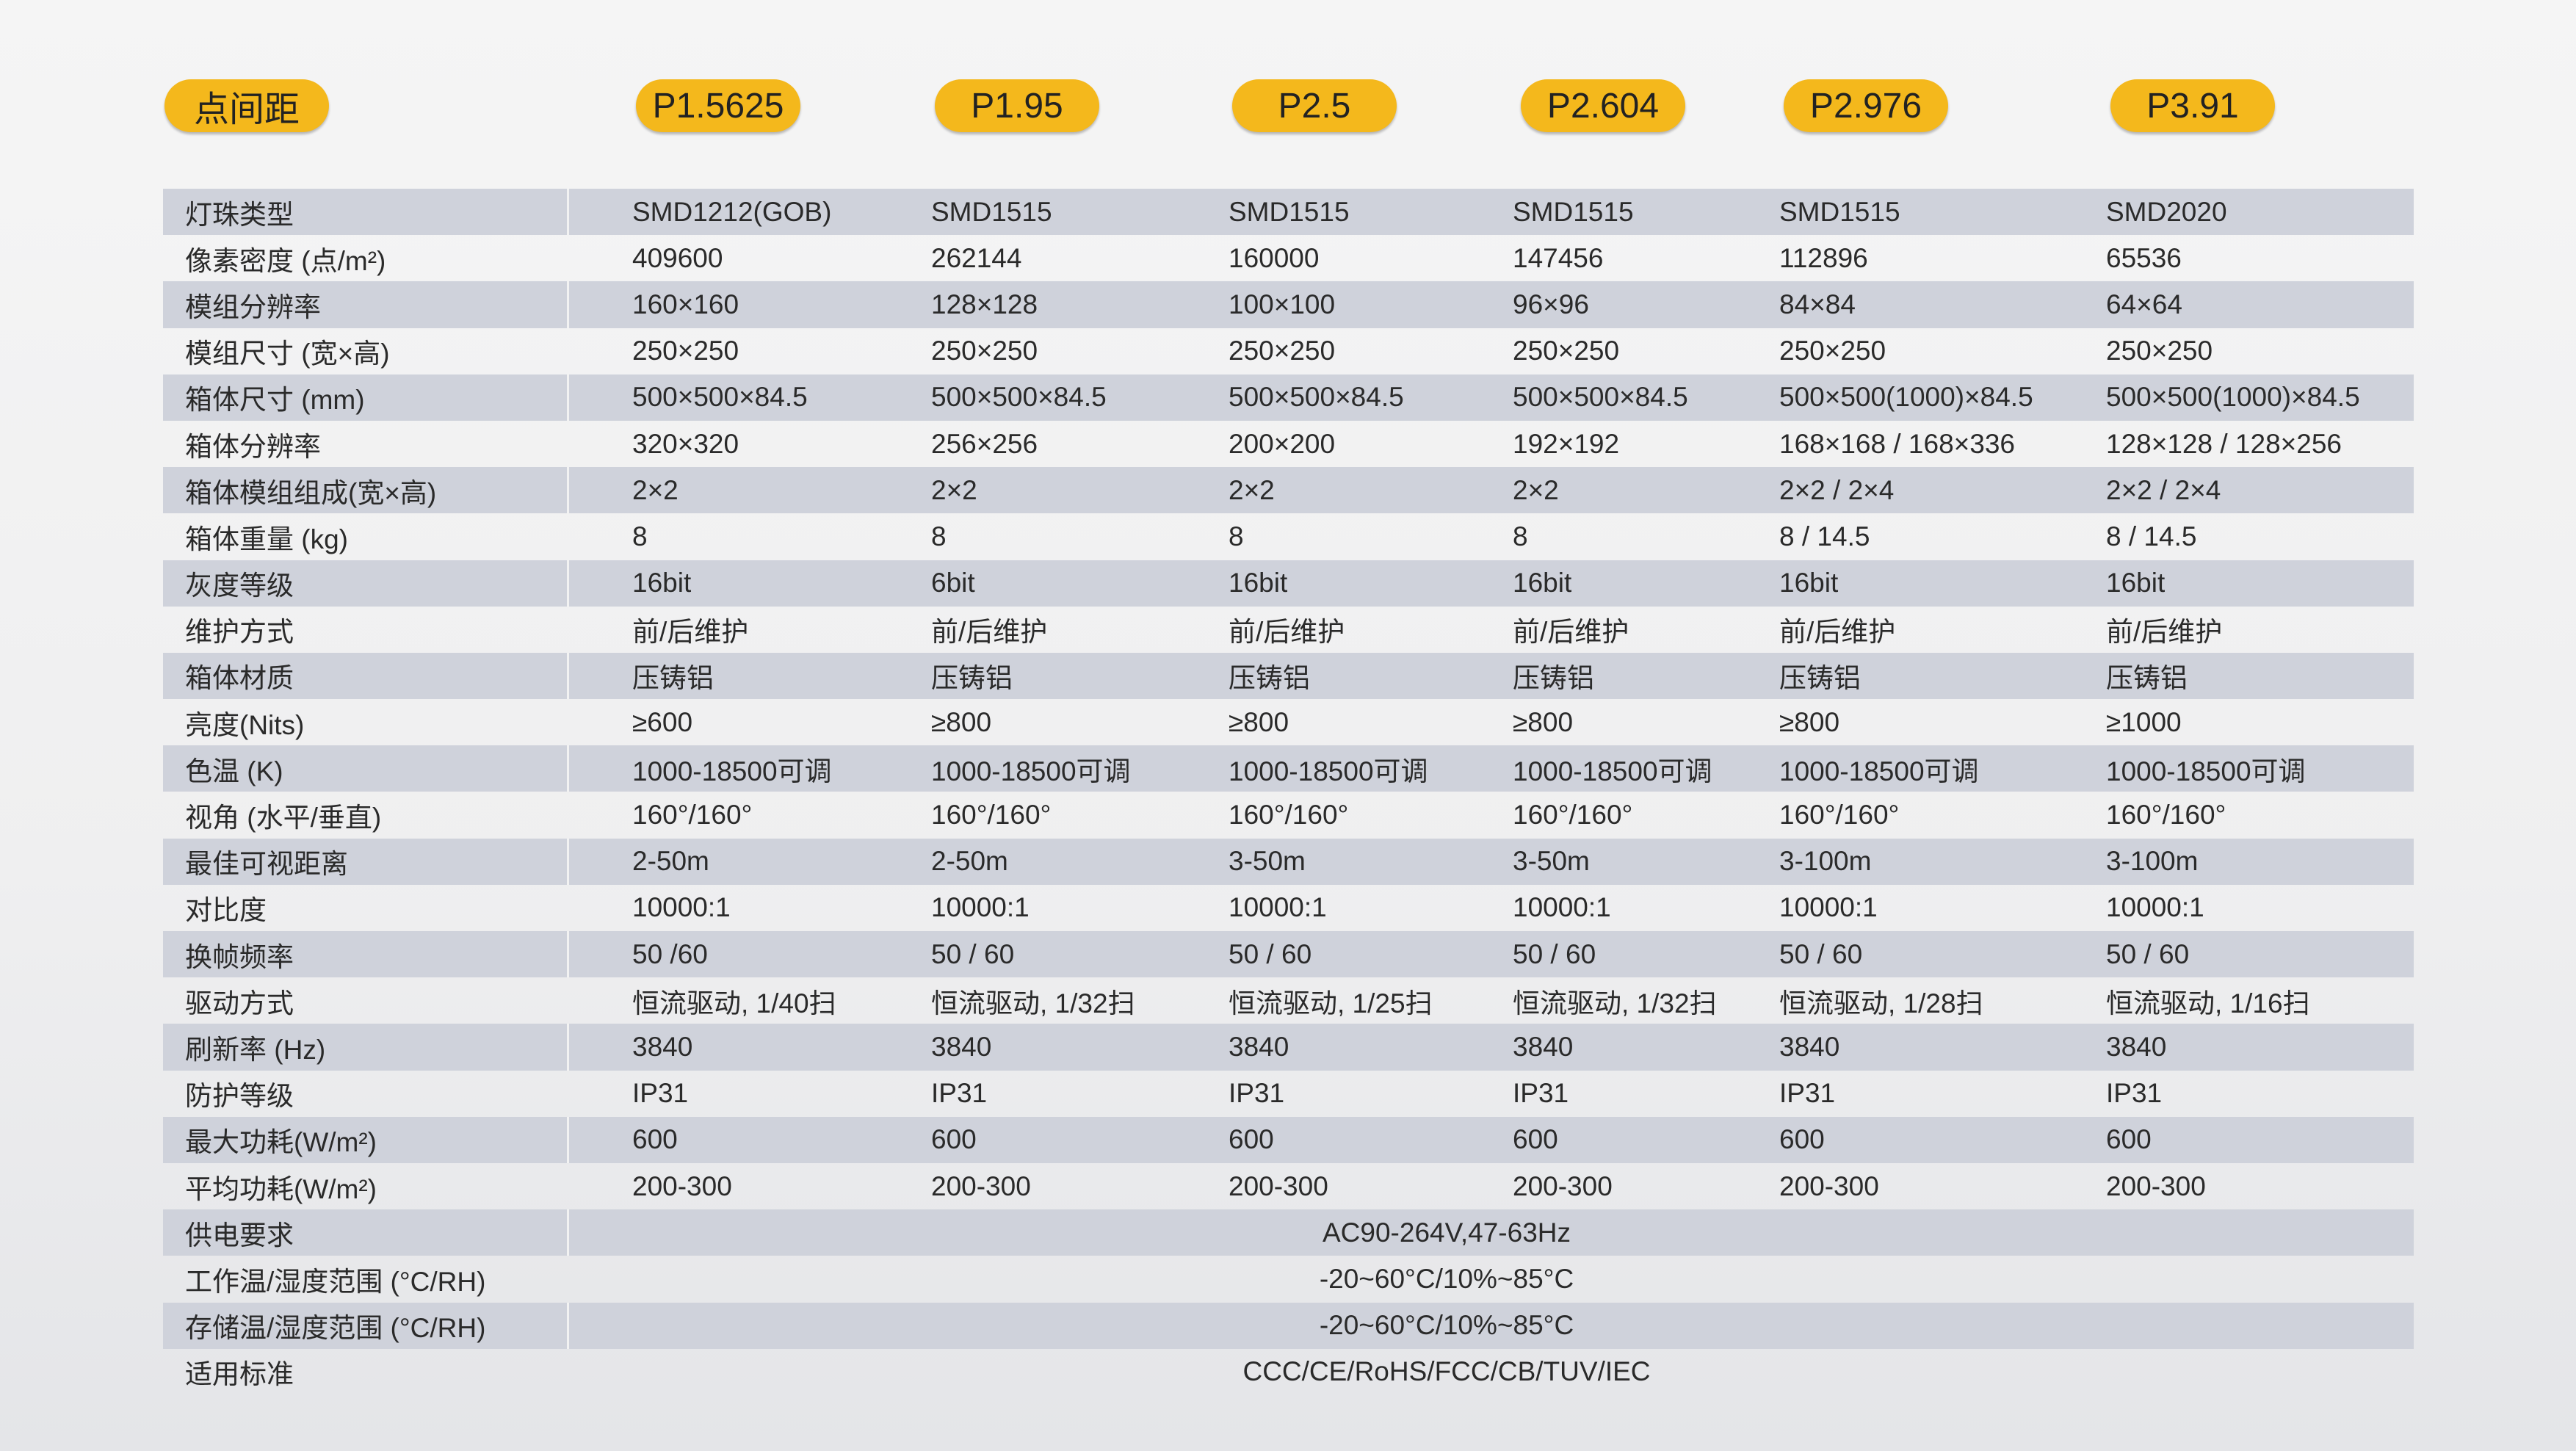 Image resolution: width=2576 pixels, height=1451 pixels. I want to click on row-label: 刷新率 (Hz), so click(366, 1047).